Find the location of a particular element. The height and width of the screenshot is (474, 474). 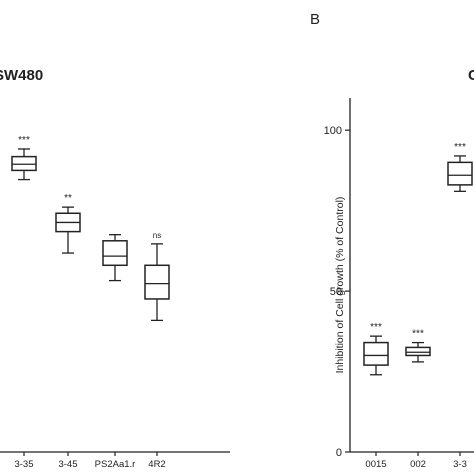

x-tick-label: 3-3 is located at coordinates (460, 464).